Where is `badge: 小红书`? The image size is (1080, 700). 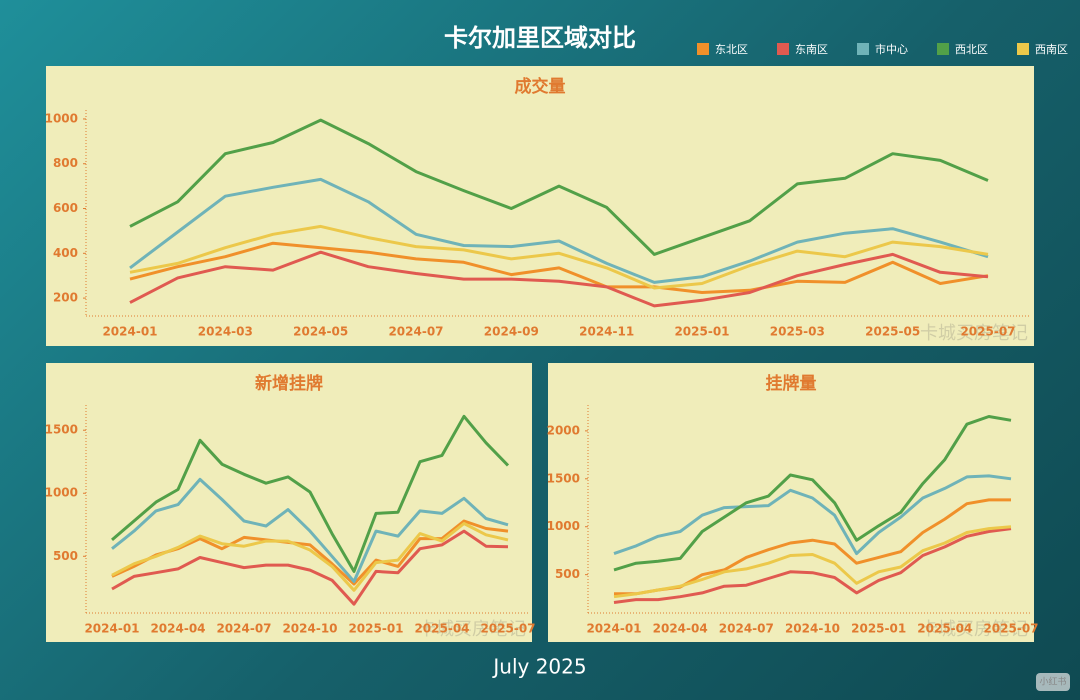 badge: 小红书 is located at coordinates (1052, 682).